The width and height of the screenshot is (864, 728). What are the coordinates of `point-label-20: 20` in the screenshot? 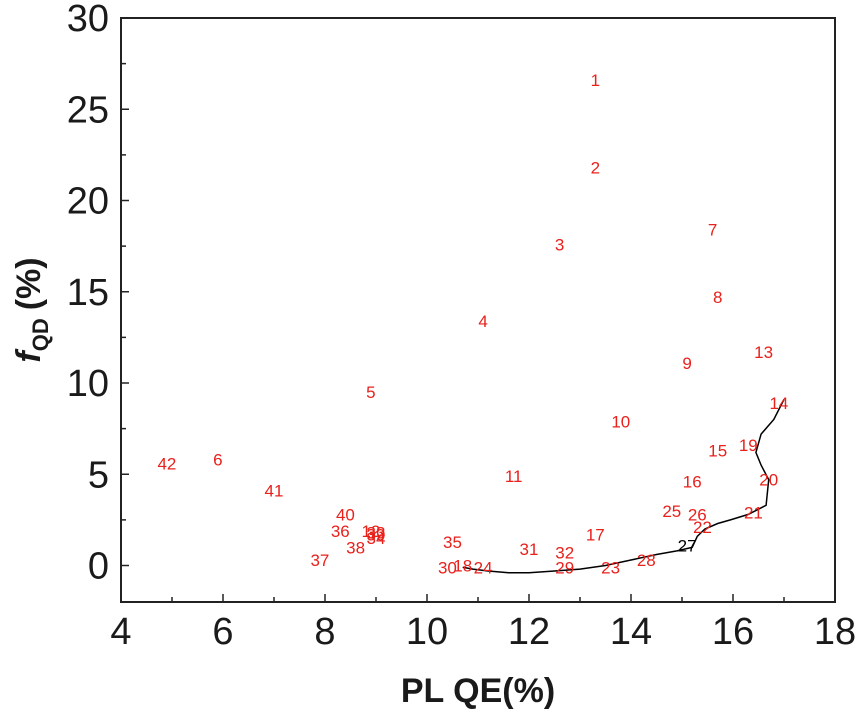 It's located at (768, 480).